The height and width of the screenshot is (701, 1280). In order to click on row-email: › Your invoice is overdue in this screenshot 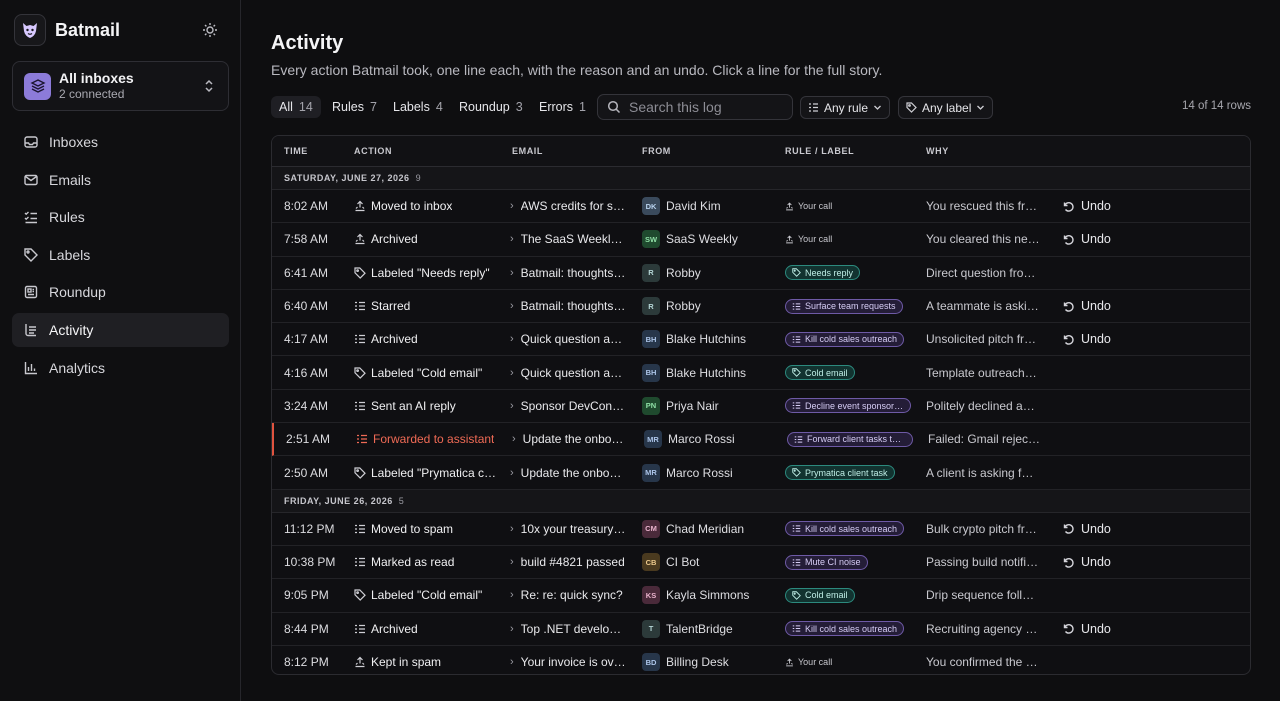, I will do `click(568, 660)`.